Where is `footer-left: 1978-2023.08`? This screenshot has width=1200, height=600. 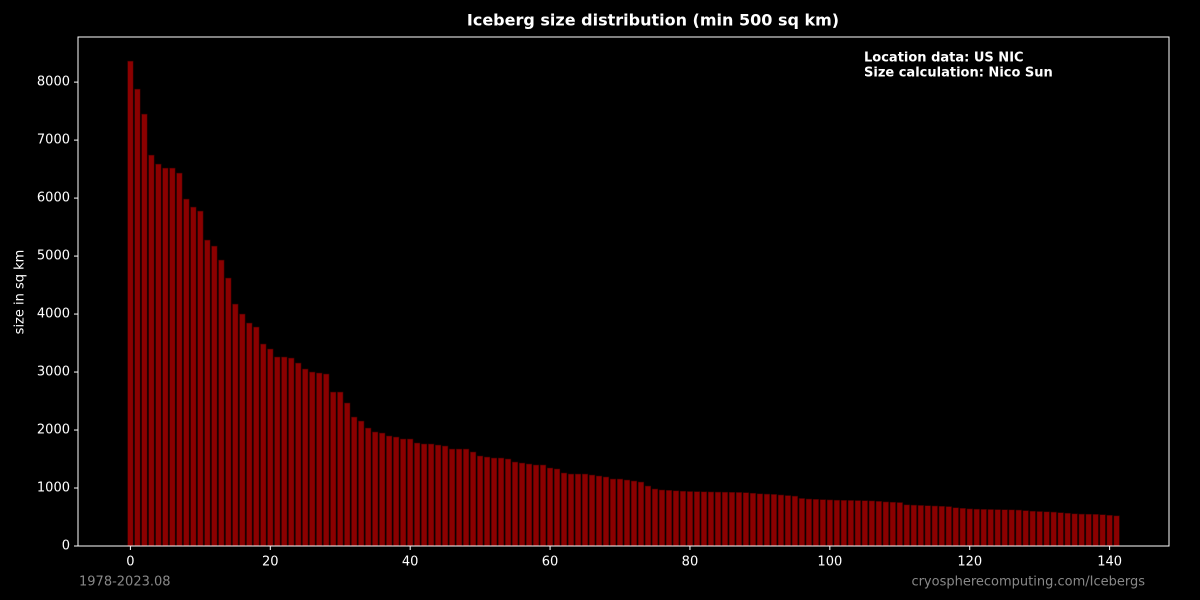
footer-left: 1978-2023.08 is located at coordinates (125, 582).